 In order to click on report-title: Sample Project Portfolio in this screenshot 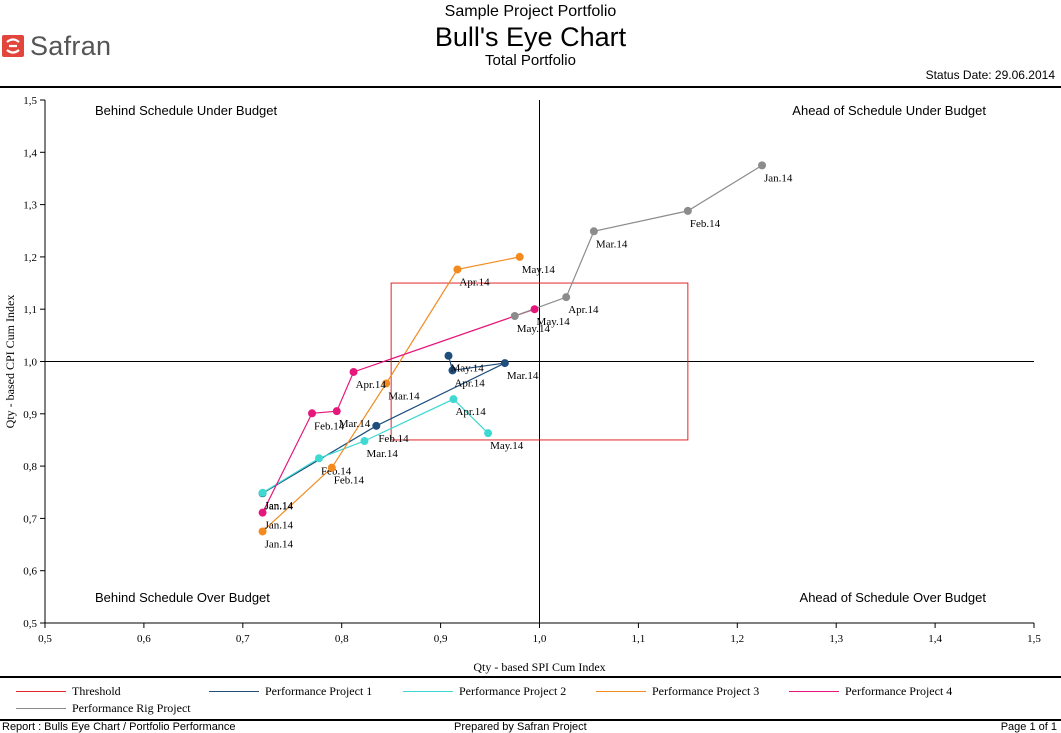, I will do `click(530, 11)`.